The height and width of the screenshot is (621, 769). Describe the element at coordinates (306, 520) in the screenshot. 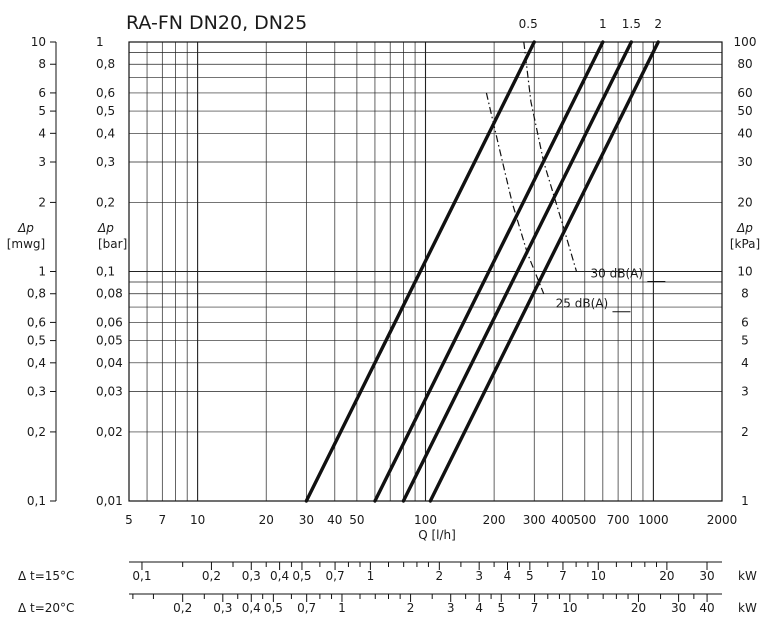

I see `x-tick-label: 30` at that location.